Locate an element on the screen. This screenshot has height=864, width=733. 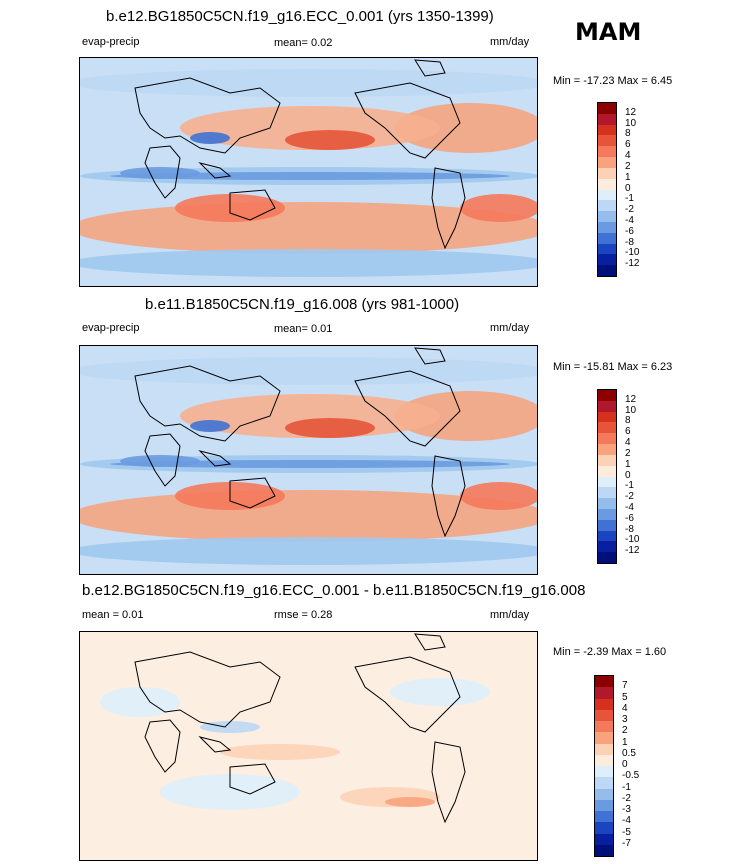
panel-3-colorbar is located at coordinates (604, 766).